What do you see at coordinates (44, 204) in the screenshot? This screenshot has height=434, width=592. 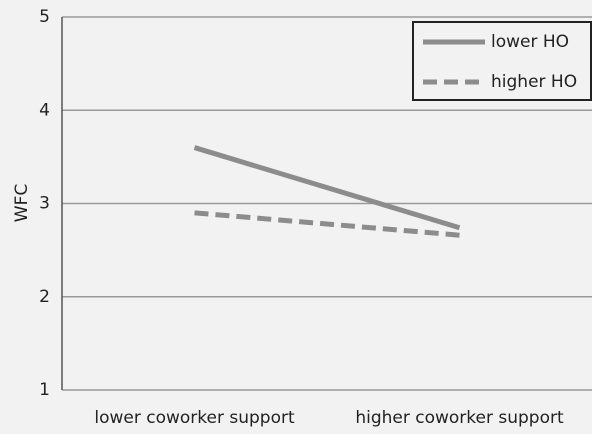 I see `y-tick-label: 3` at bounding box center [44, 204].